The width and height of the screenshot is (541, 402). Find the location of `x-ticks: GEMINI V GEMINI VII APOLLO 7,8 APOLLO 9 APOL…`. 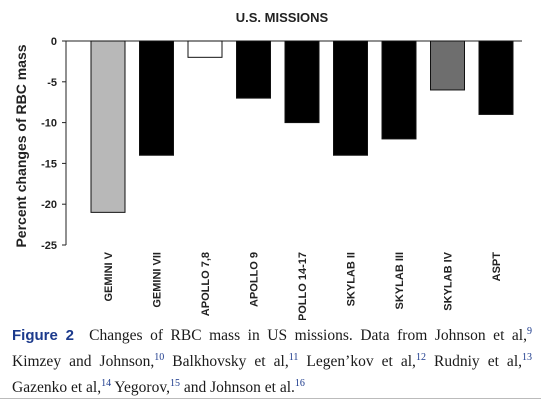

x-ticks: GEMINI V GEMINI VII APOLLO 7,8 APOLLO 9 APOL… is located at coordinates (303, 285).